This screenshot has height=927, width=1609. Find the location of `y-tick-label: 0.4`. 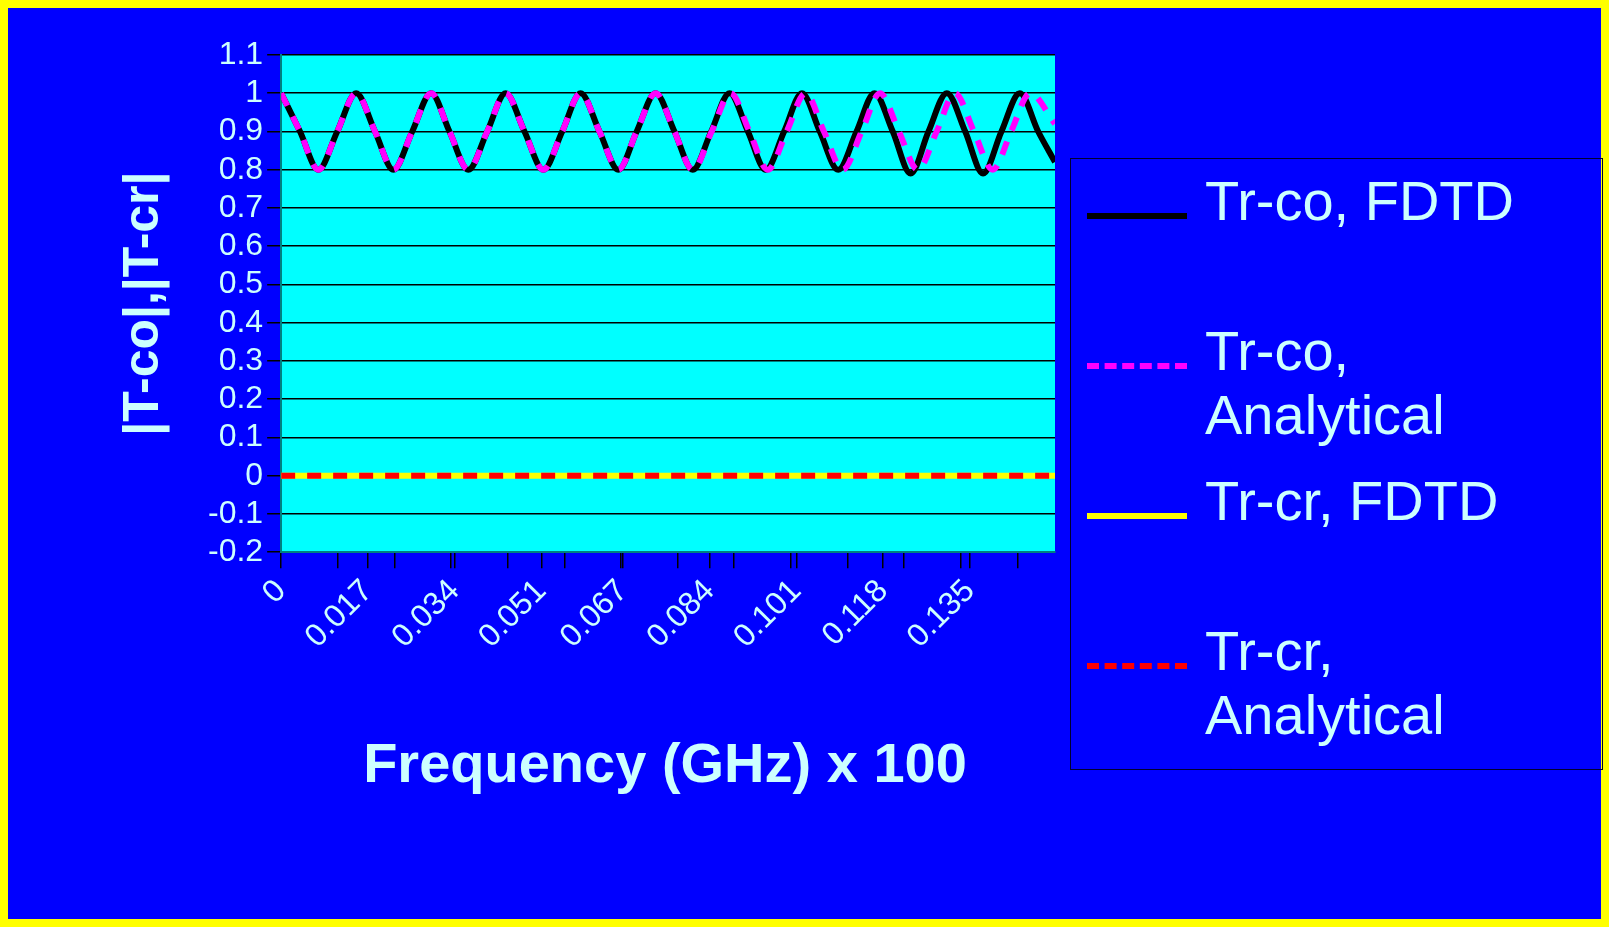

y-tick-label: 0.4 is located at coordinates (241, 320).